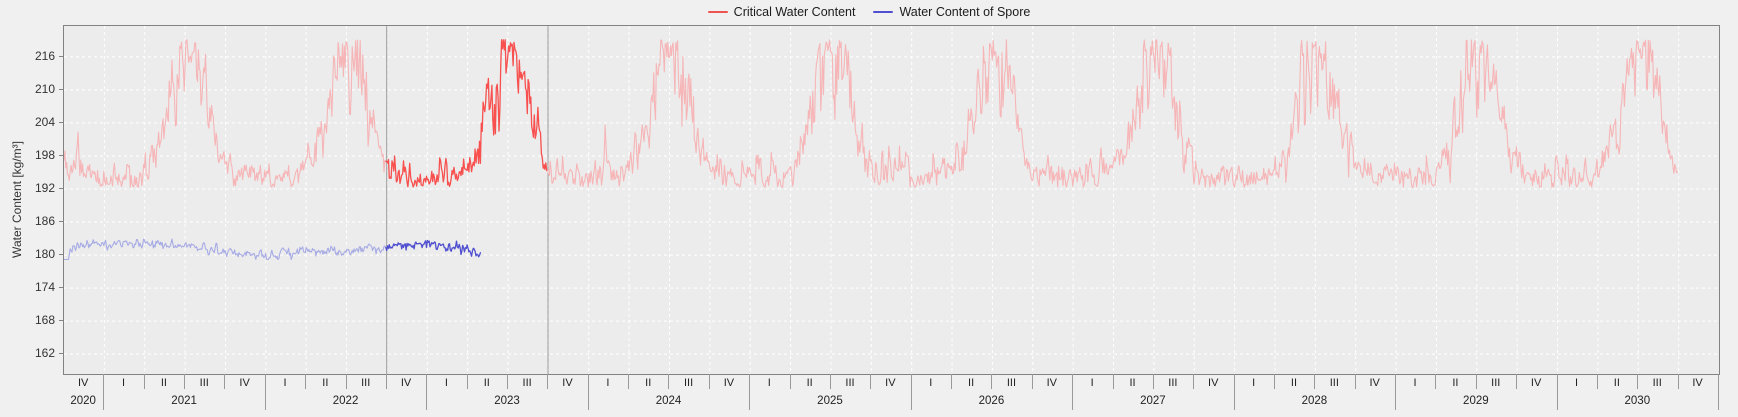 The height and width of the screenshot is (417, 1738). Describe the element at coordinates (991, 401) in the screenshot. I see `x-year-label: 2026` at that location.